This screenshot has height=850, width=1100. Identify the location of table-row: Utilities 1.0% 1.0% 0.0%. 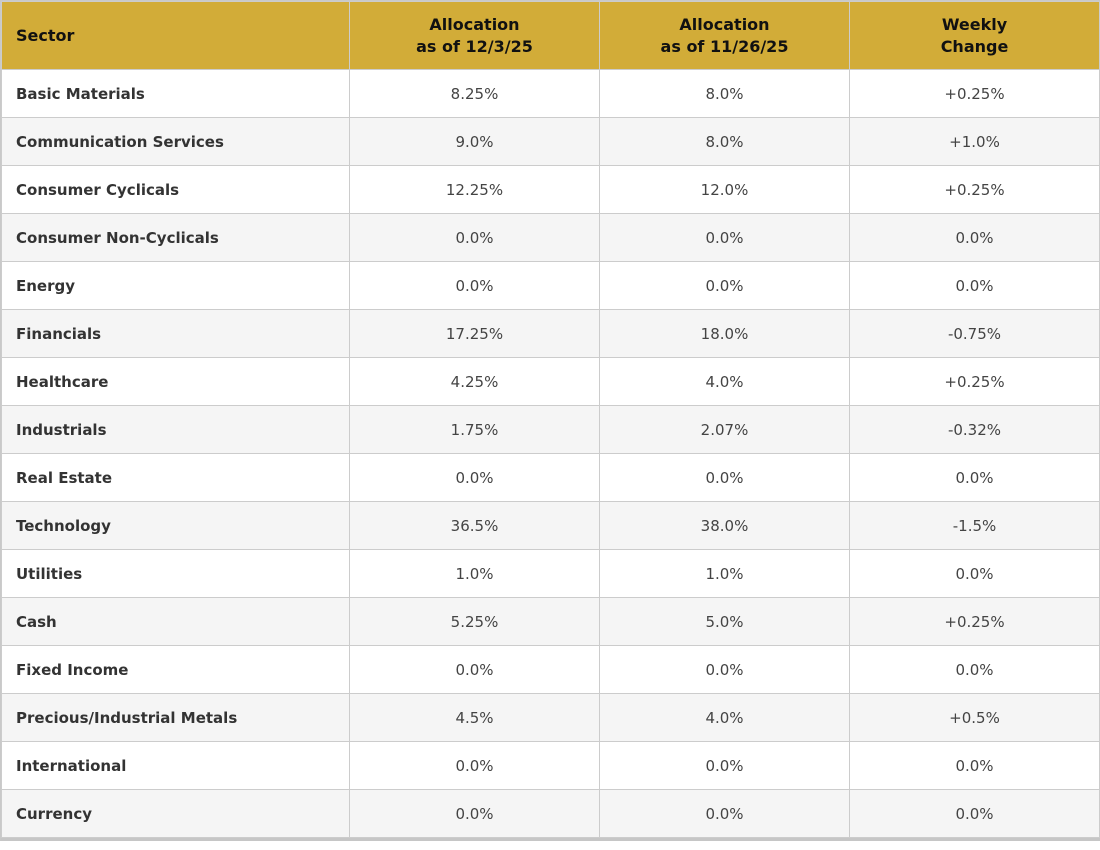
(550, 573).